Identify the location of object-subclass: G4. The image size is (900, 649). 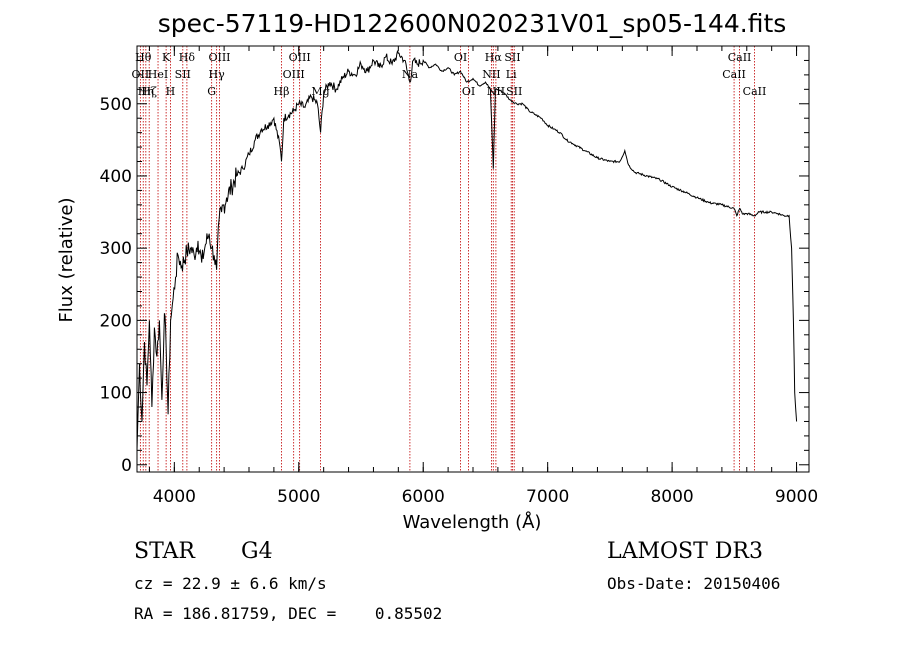
(257, 551).